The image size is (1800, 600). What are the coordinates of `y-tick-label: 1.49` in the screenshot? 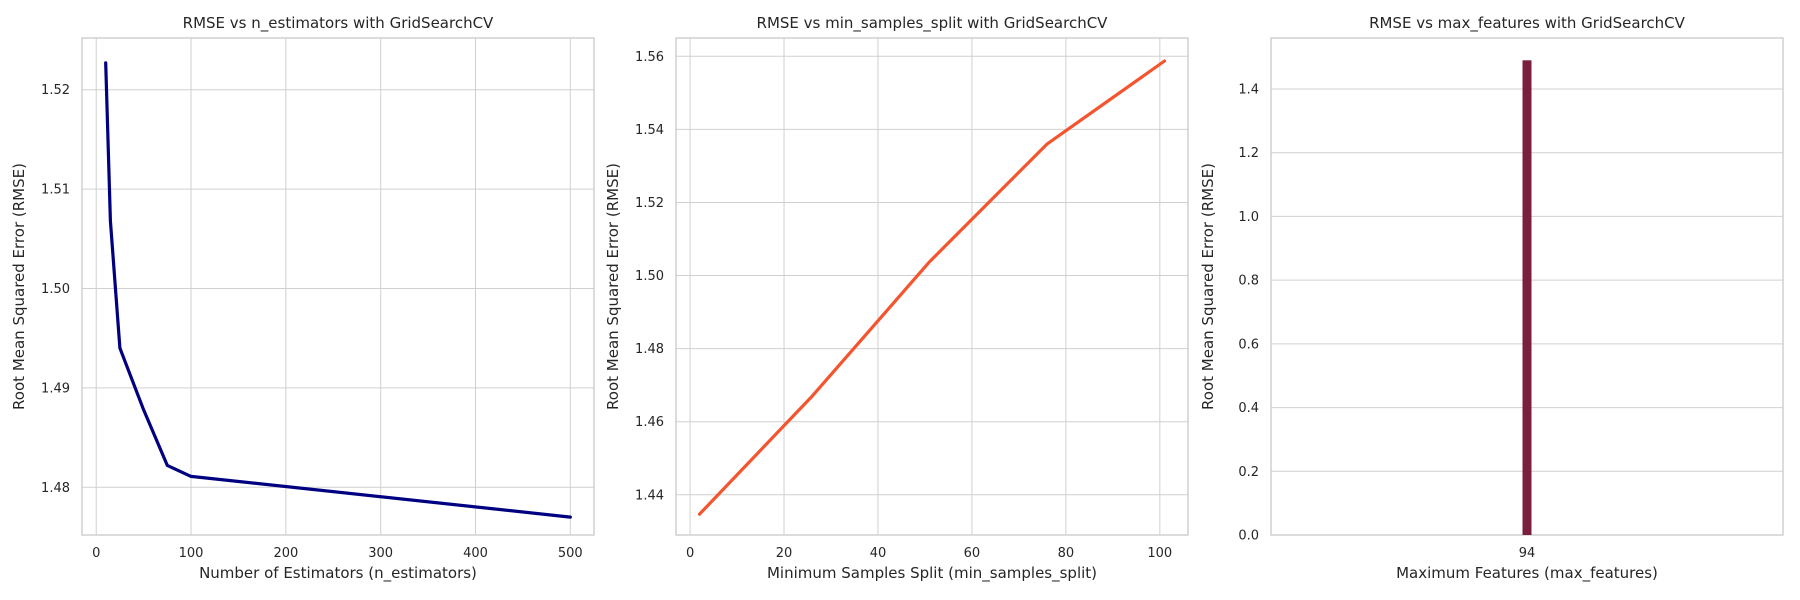 It's located at (55, 388).